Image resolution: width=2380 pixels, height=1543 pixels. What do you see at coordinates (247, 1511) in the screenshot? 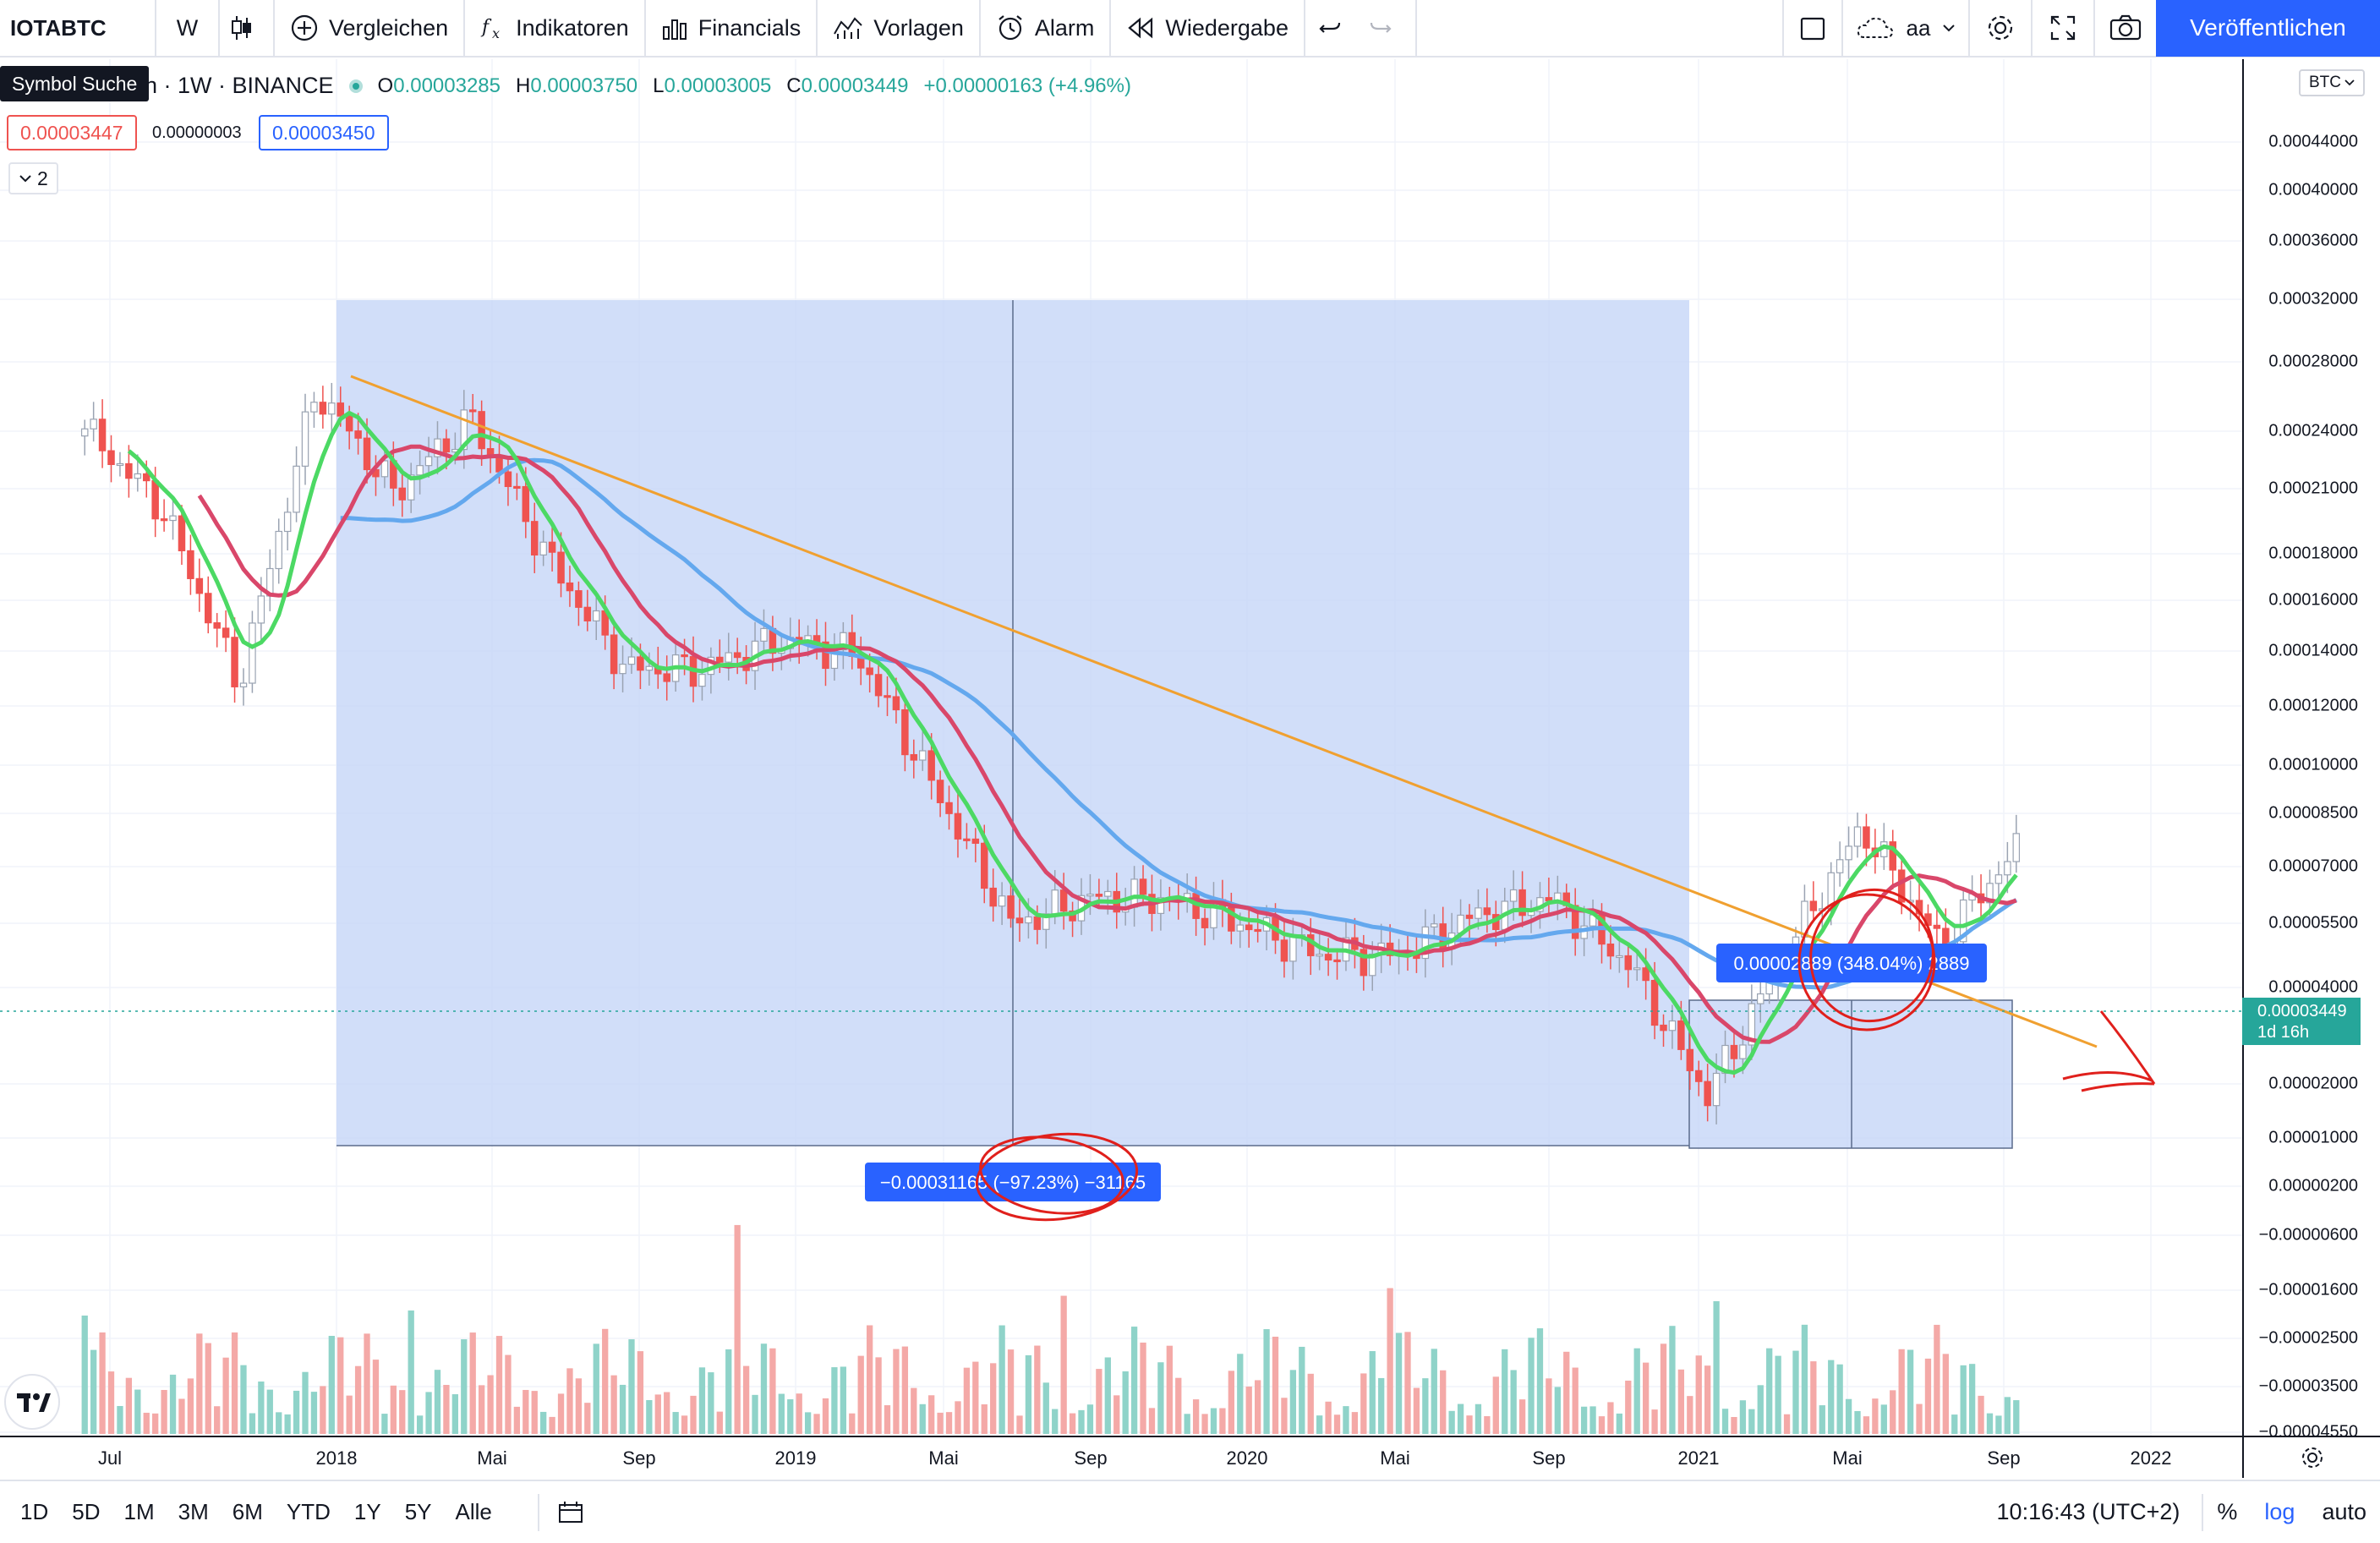
I see `range-button: 6M` at bounding box center [247, 1511].